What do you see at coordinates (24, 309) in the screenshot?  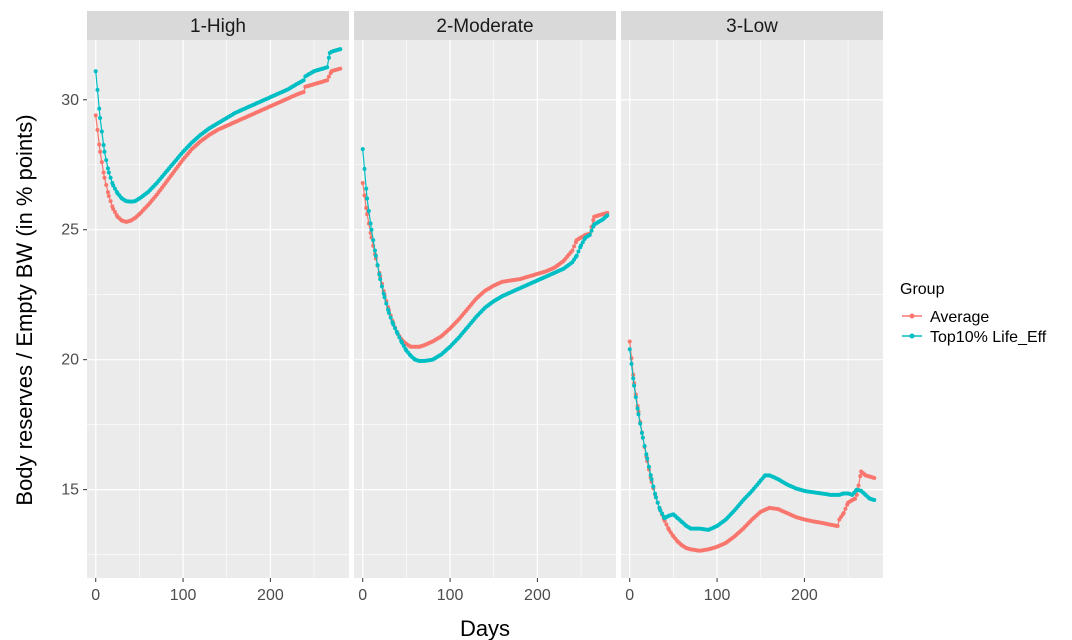 I see `y-axis-title: Body reserves / Empty BW (in % points)` at bounding box center [24, 309].